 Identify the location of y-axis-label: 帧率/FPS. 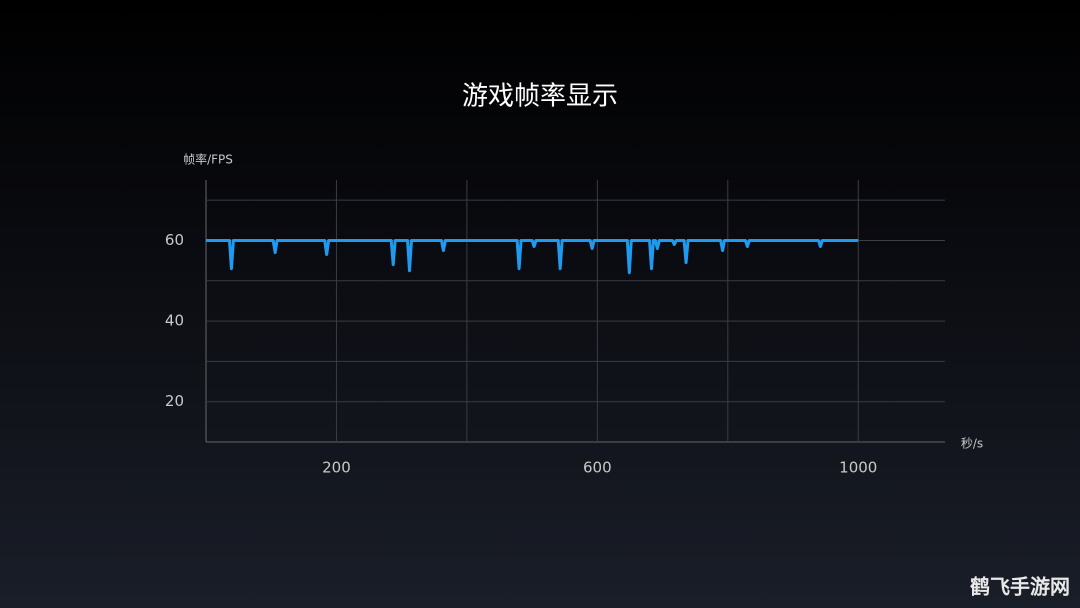
(208, 159).